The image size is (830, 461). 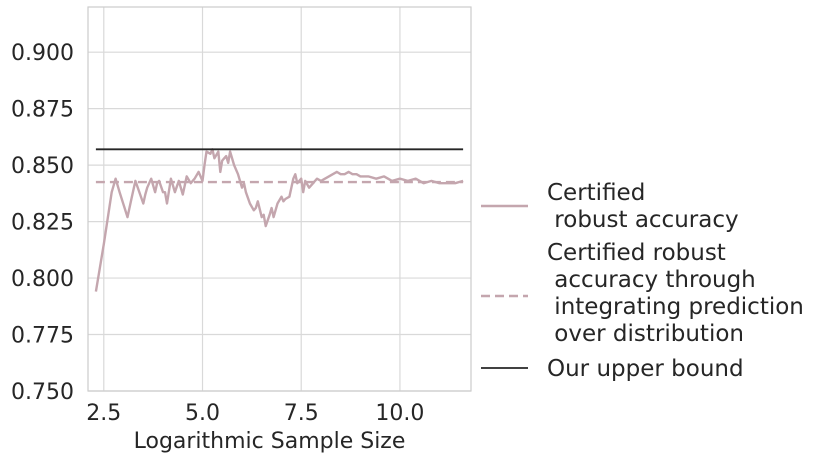 I want to click on y-tick-labels: 0.750 0.775 0.800 0.825 0.850 0.875 0.900, so click(x=42, y=223).